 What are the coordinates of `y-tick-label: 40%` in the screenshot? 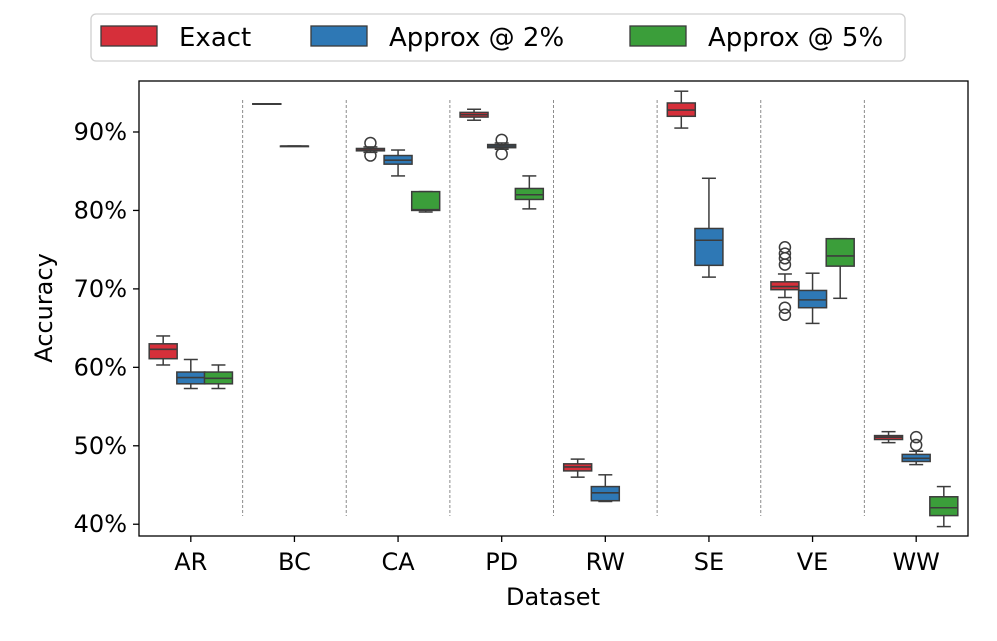 It's located at (100, 524).